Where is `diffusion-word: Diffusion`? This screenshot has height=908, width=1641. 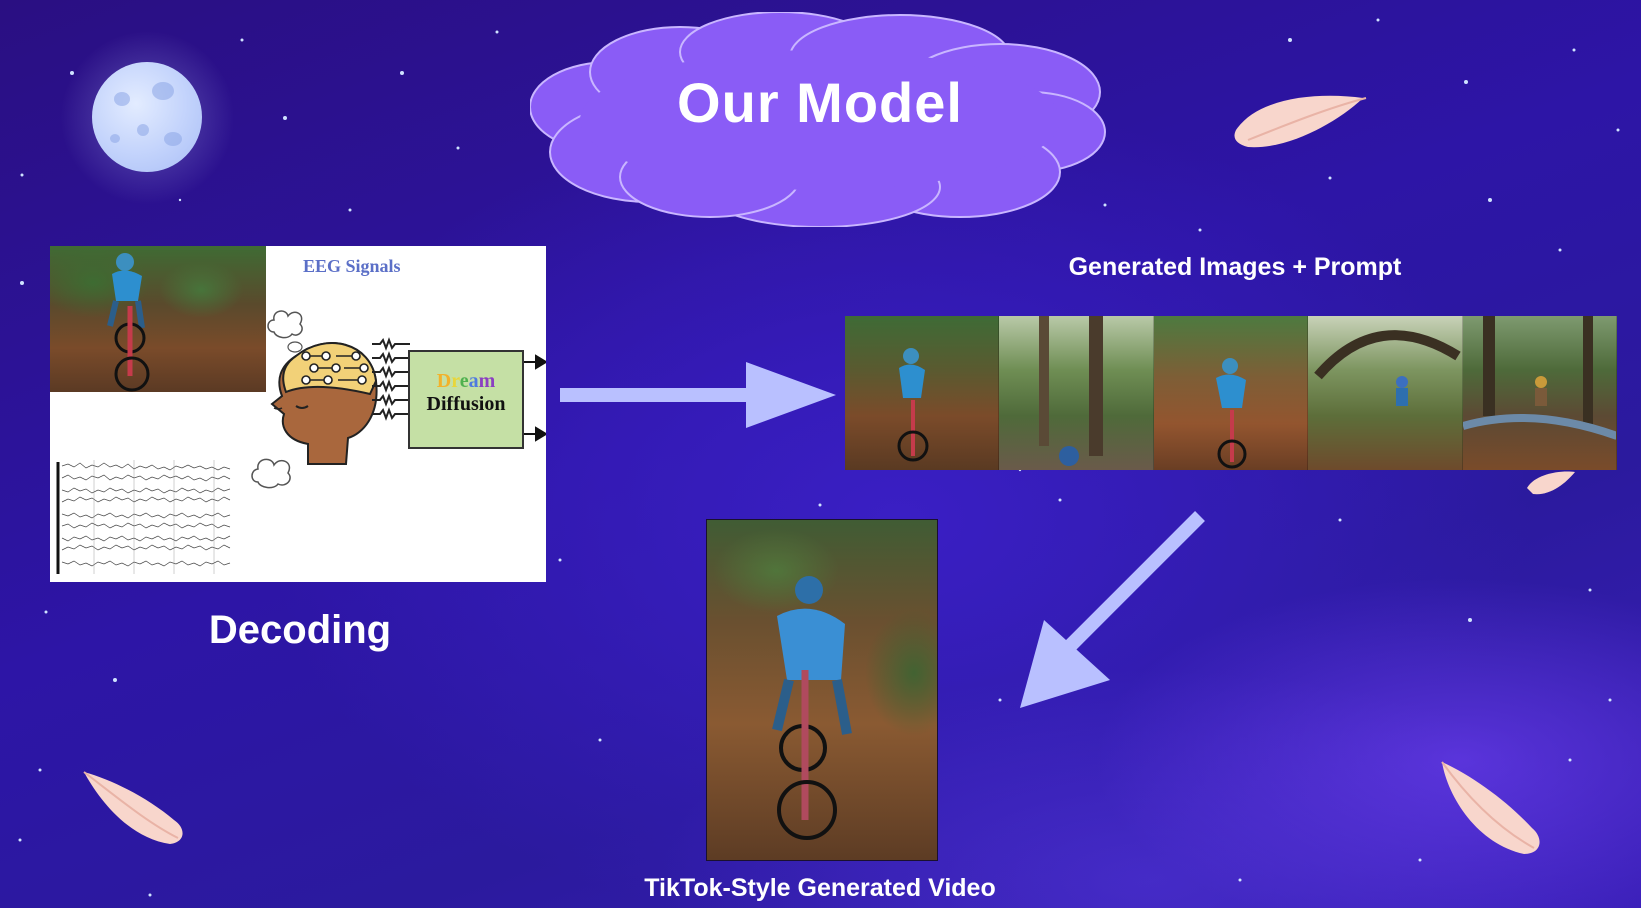
diffusion-word: Diffusion is located at coordinates (466, 404).